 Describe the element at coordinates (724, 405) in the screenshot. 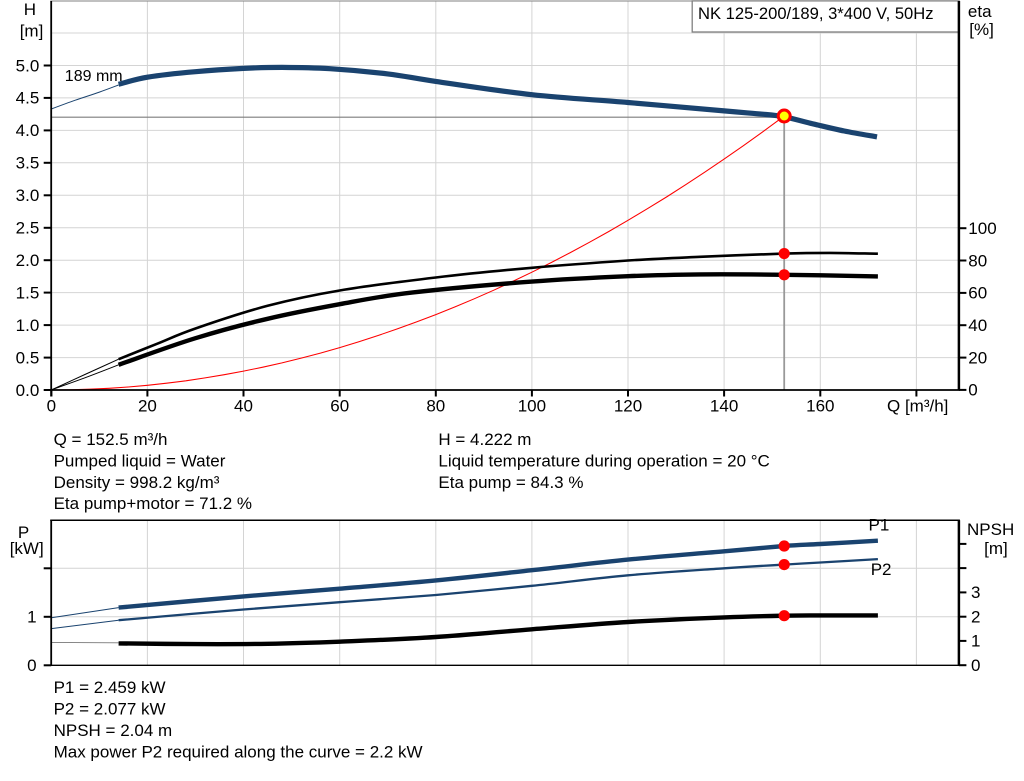

I see `svg-text: 140` at that location.